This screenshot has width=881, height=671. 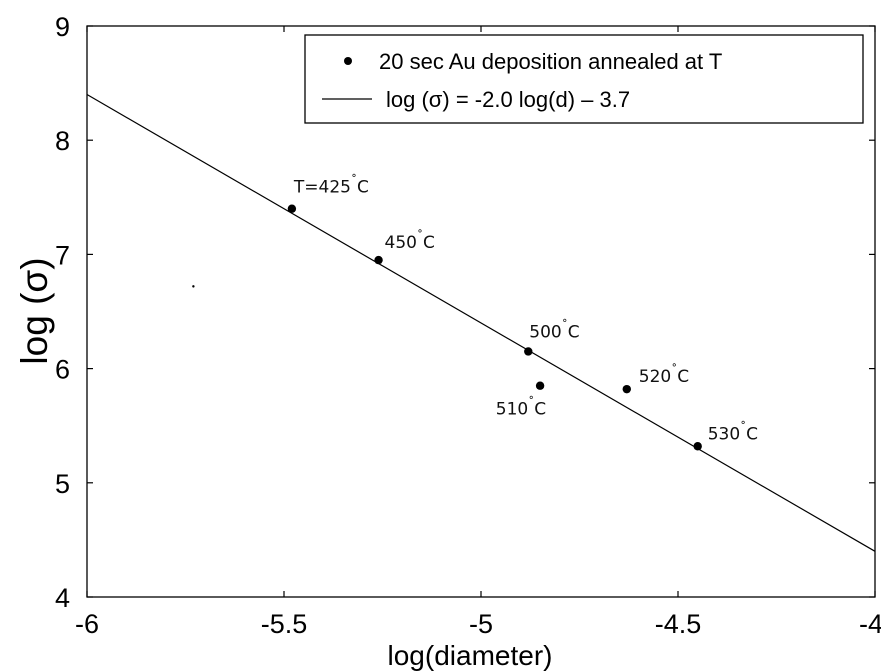 What do you see at coordinates (481, 624) in the screenshot?
I see `x-tick-label: -5` at bounding box center [481, 624].